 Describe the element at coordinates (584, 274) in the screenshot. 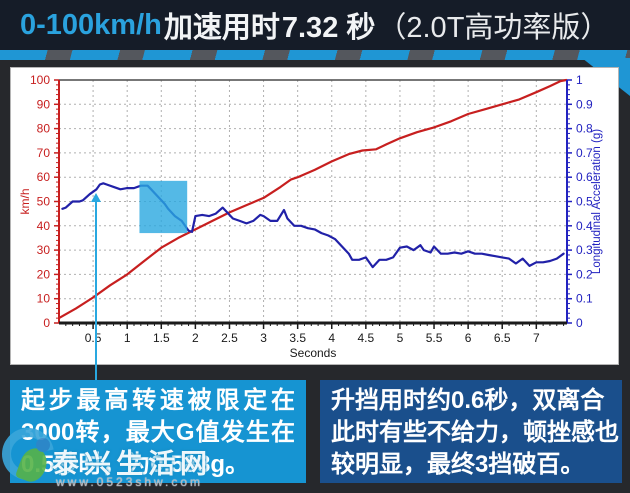

I see `svg-text: 0.2` at that location.